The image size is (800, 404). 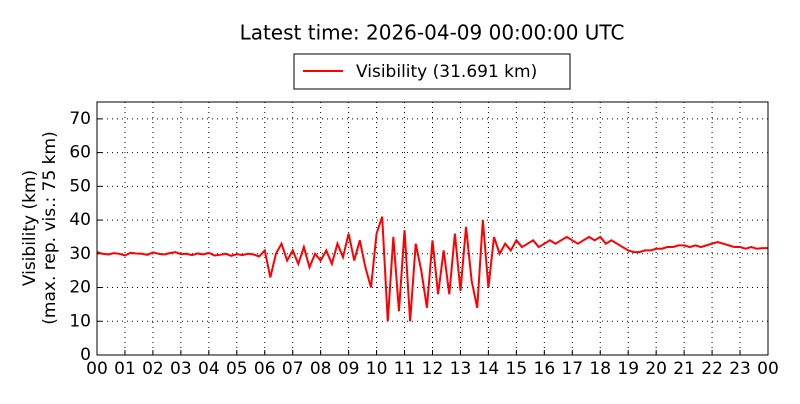 I want to click on y-tick-label: 40, so click(x=80, y=220).